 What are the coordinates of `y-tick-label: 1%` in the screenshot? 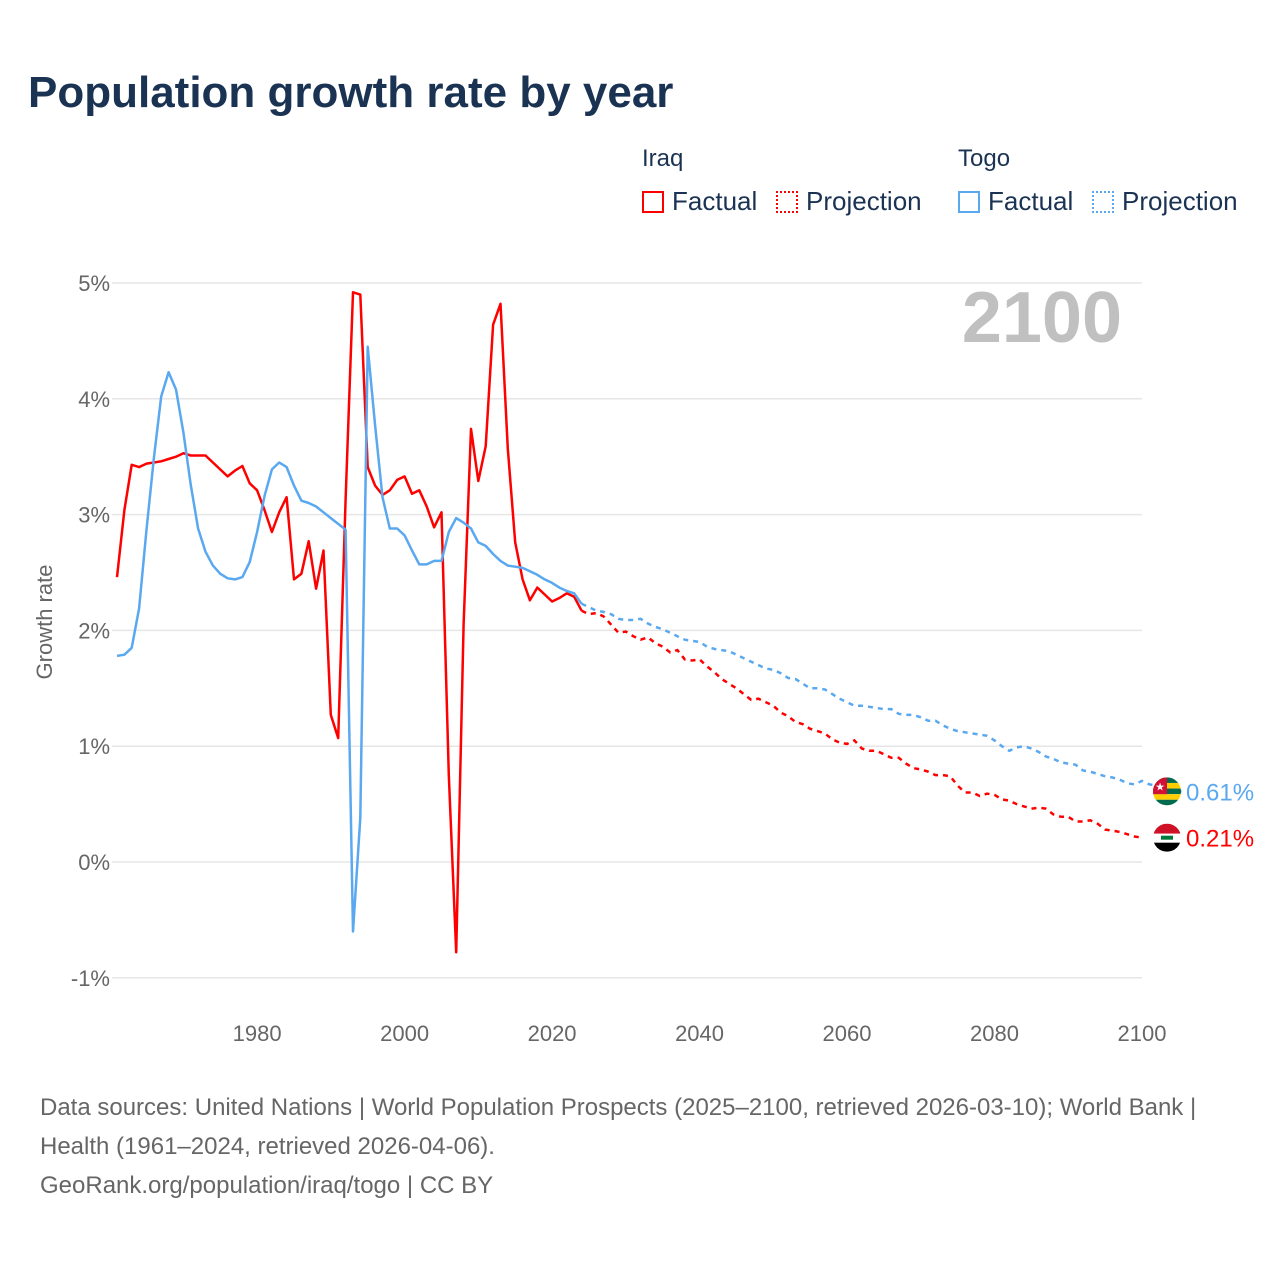 It's located at (94, 746).